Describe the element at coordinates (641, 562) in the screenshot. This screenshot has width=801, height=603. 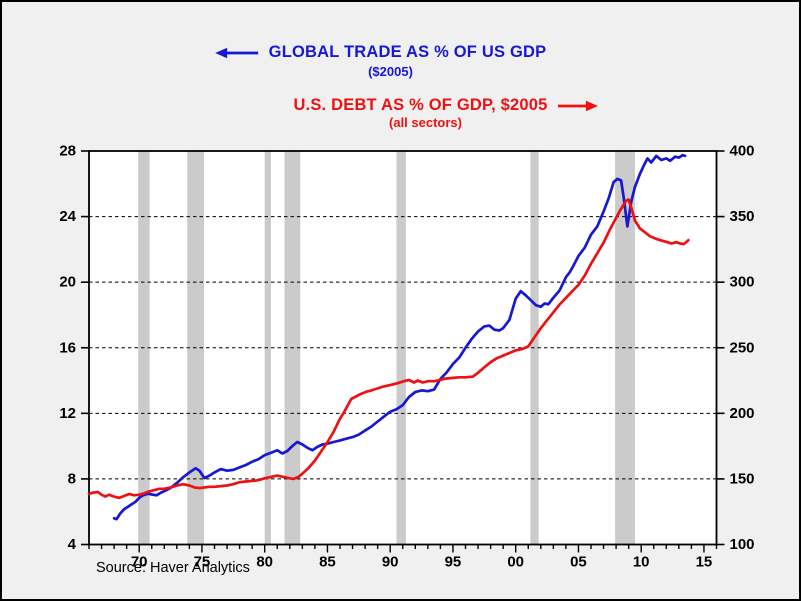
I see `x-tick-label: 10` at that location.